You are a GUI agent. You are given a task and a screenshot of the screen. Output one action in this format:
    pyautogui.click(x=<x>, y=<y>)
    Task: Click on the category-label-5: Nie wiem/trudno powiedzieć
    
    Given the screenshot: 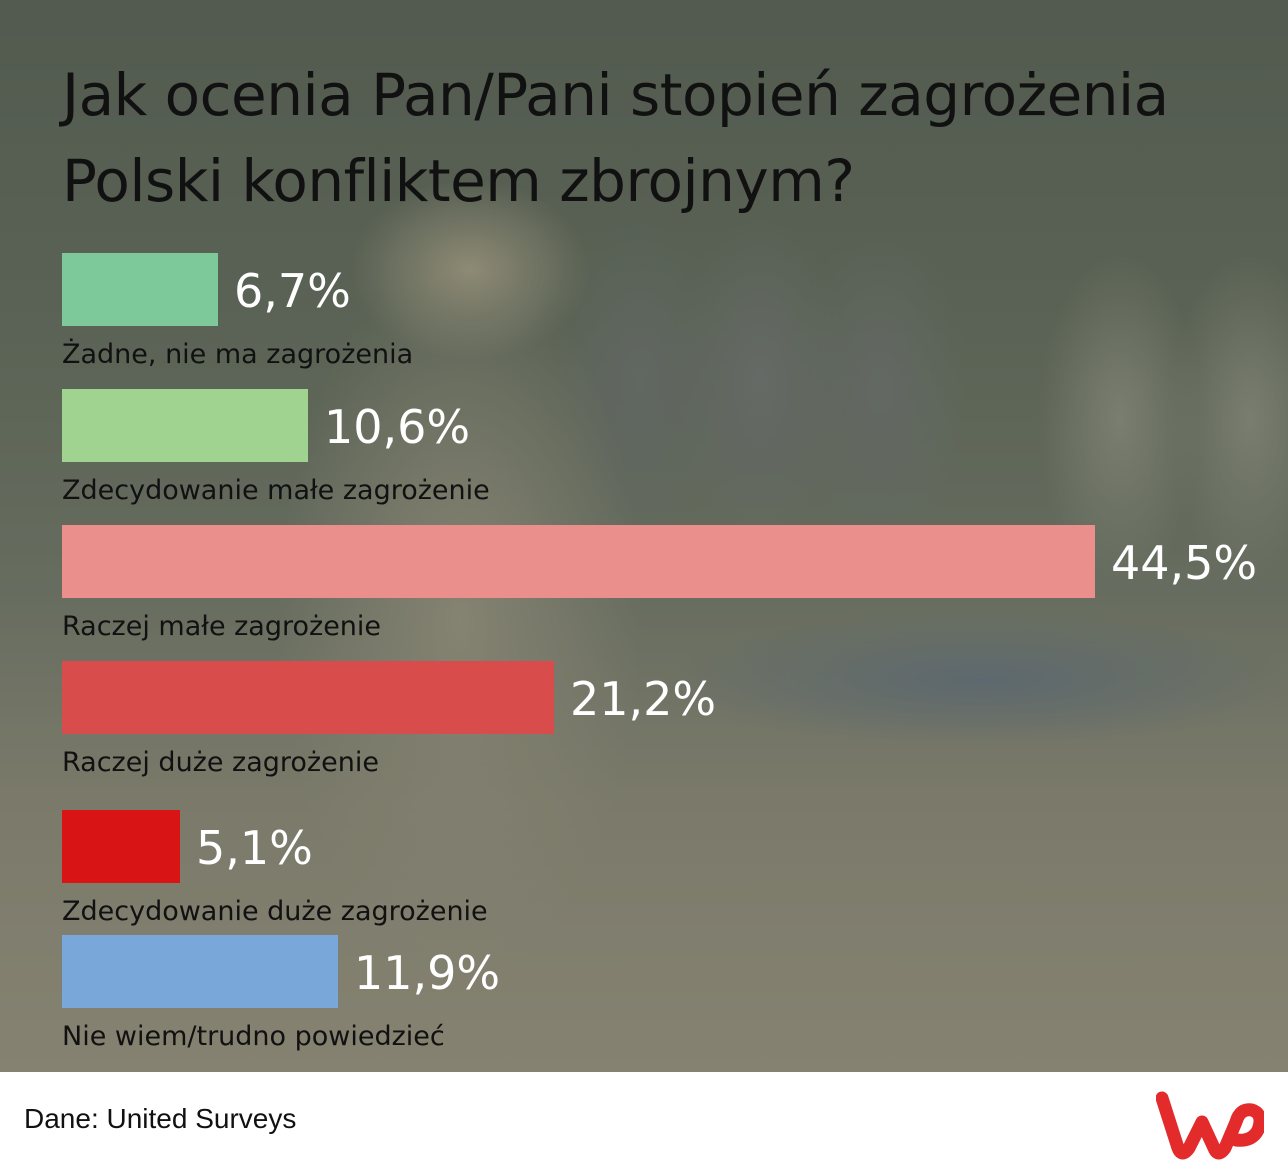 What is the action you would take?
    pyautogui.click(x=253, y=1036)
    